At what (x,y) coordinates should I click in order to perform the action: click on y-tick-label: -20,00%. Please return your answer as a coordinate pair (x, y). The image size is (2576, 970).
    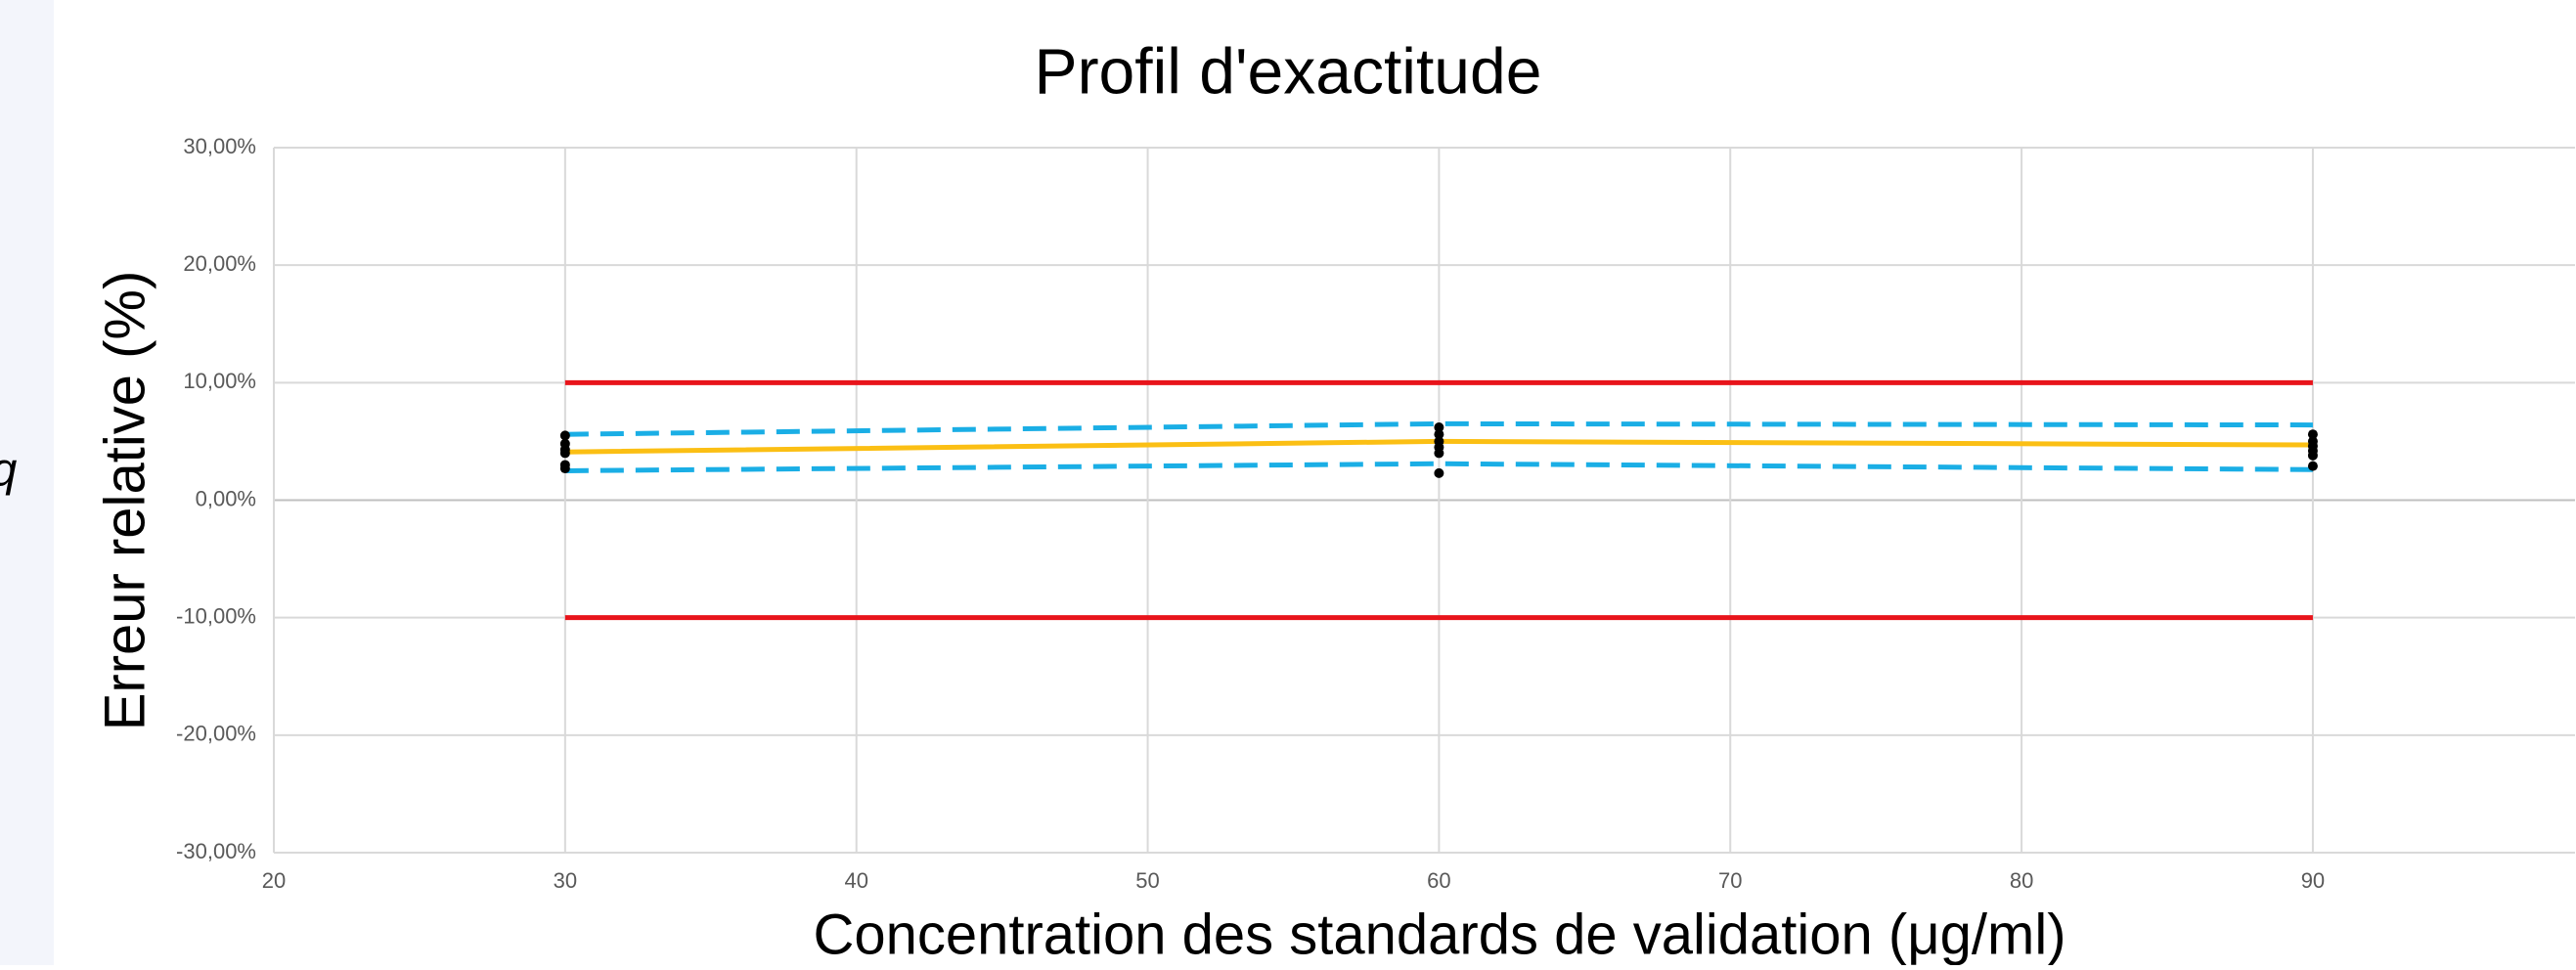
    Looking at the image, I should click on (216, 734).